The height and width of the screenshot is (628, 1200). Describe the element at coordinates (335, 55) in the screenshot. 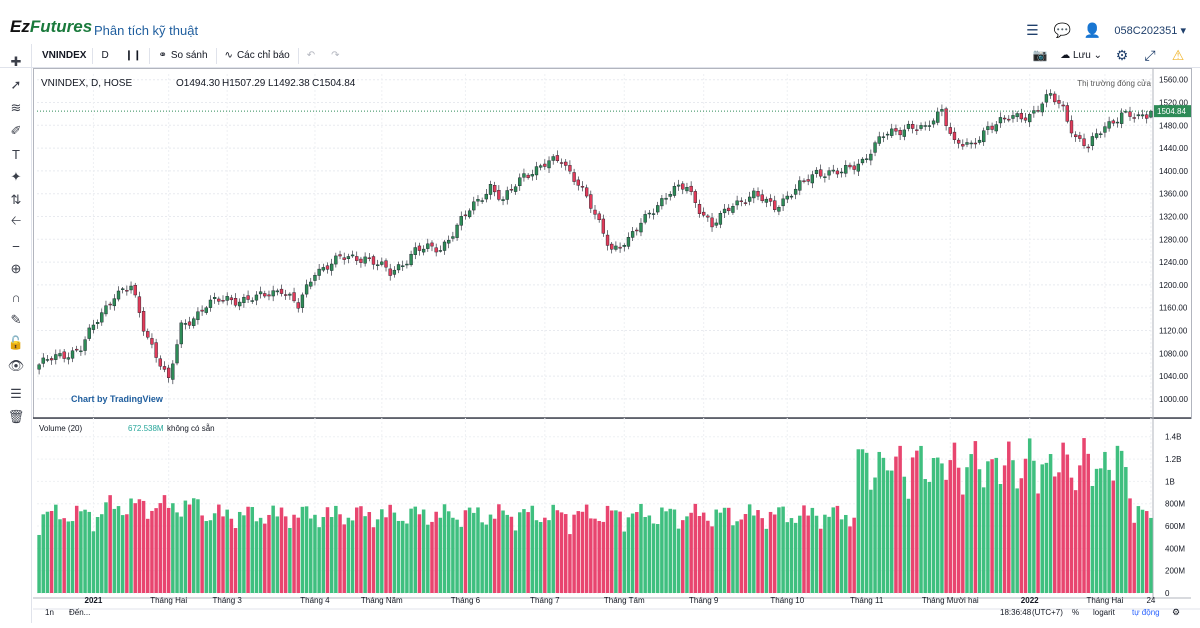

I see `redo-icon: ↷` at that location.